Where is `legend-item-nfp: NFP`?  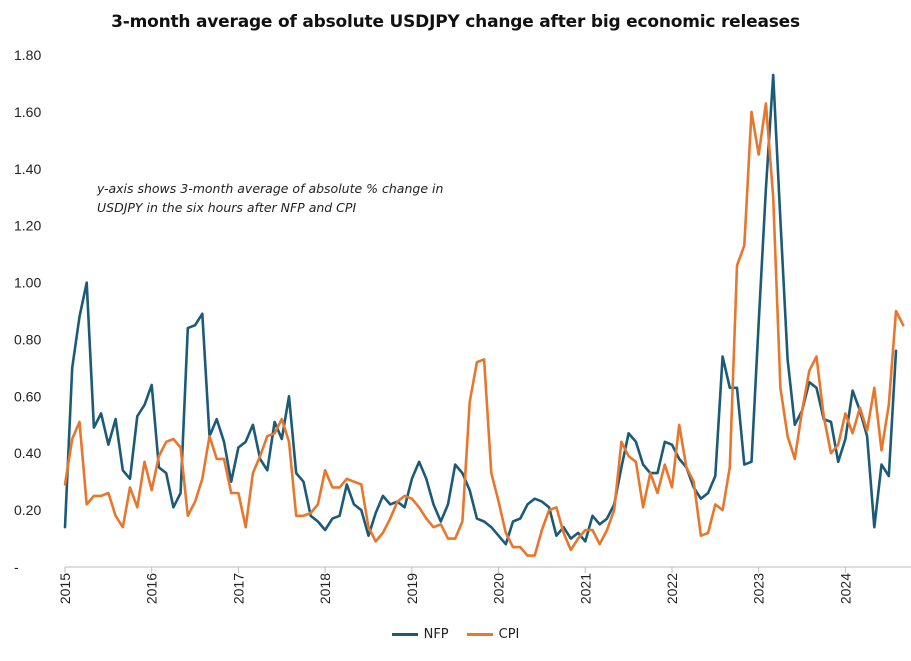
legend-item-nfp: NFP is located at coordinates (420, 634).